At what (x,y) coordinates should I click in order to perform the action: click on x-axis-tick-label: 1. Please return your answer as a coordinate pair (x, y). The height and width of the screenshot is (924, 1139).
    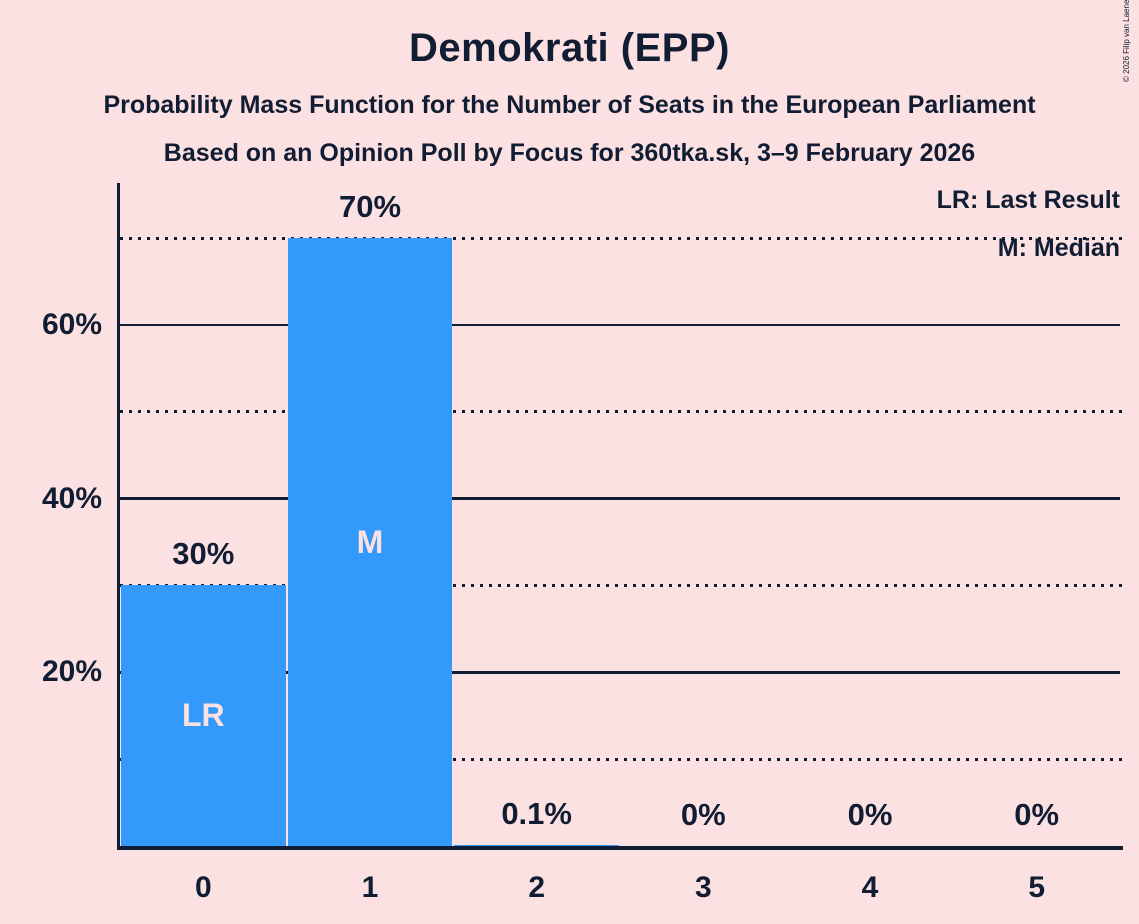
    Looking at the image, I should click on (370, 887).